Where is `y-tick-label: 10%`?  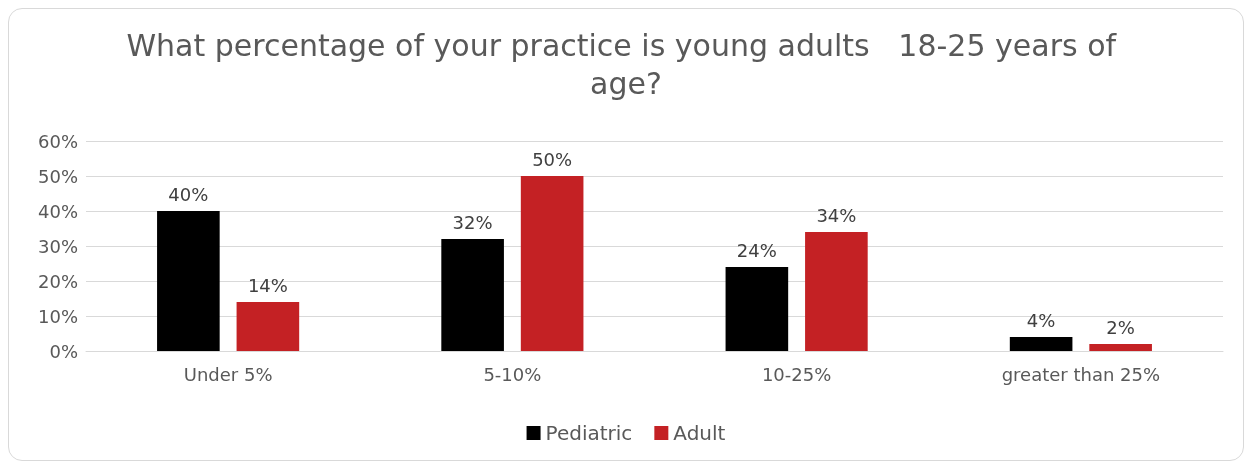 y-tick-label: 10% is located at coordinates (57, 316).